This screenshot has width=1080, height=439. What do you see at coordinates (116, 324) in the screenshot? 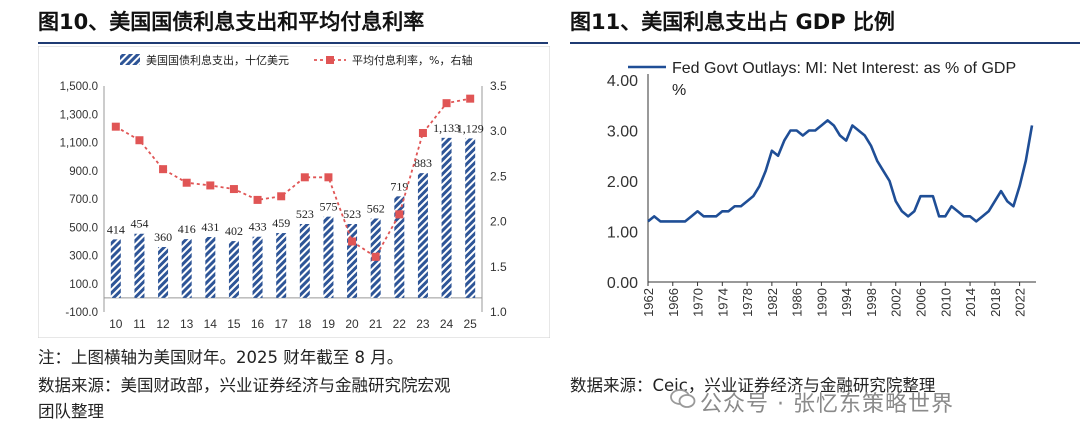
I see `x-tick-label: 10` at bounding box center [116, 324].